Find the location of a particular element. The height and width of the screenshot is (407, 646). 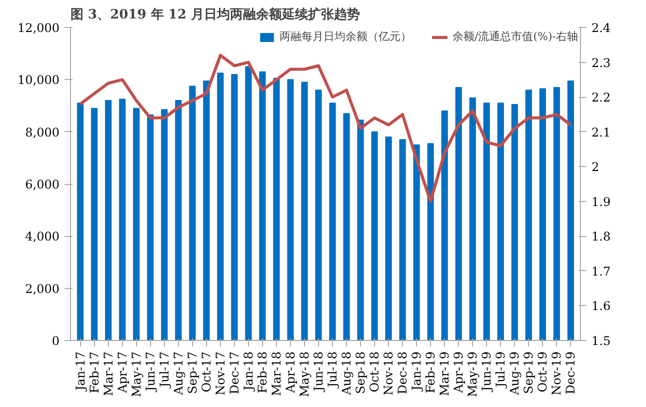

y2-tick-label: 1.5 is located at coordinates (601, 341).